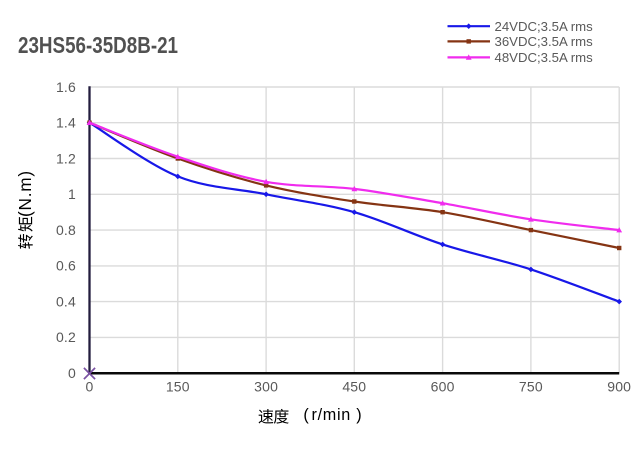  Describe the element at coordinates (66, 230) in the screenshot. I see `svg-text: 0.8` at that location.